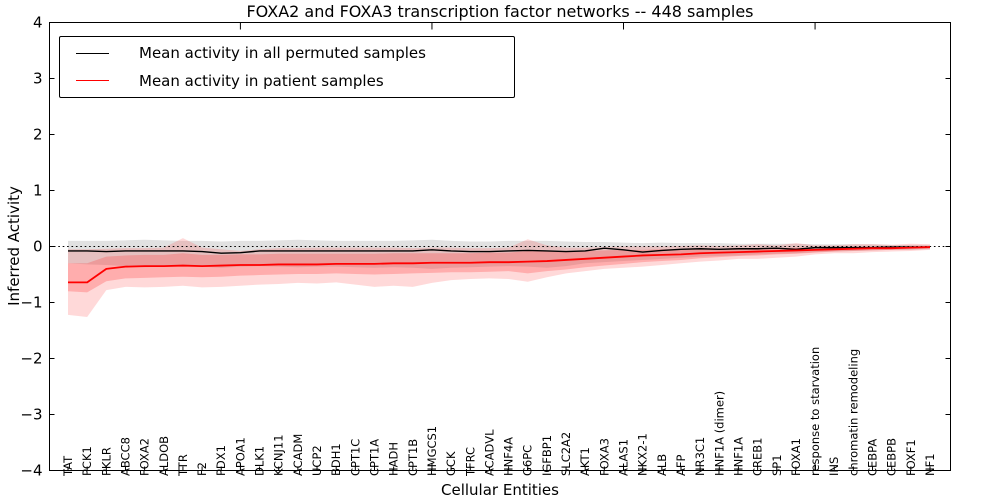  What do you see at coordinates (815, 411) in the screenshot?
I see `x-tick-label: response to starvation` at bounding box center [815, 411].